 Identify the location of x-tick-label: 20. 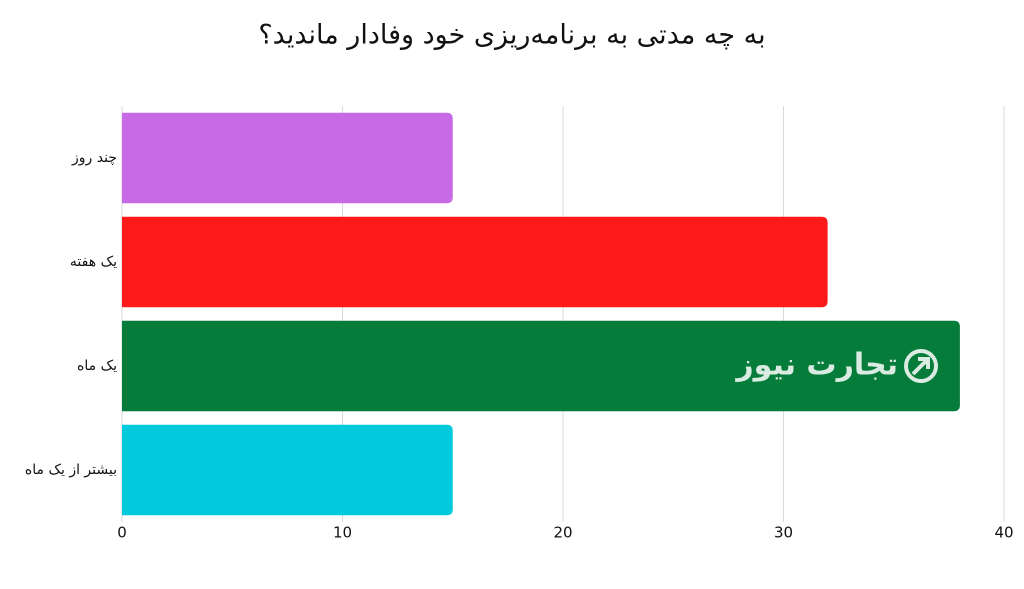
(562, 533).